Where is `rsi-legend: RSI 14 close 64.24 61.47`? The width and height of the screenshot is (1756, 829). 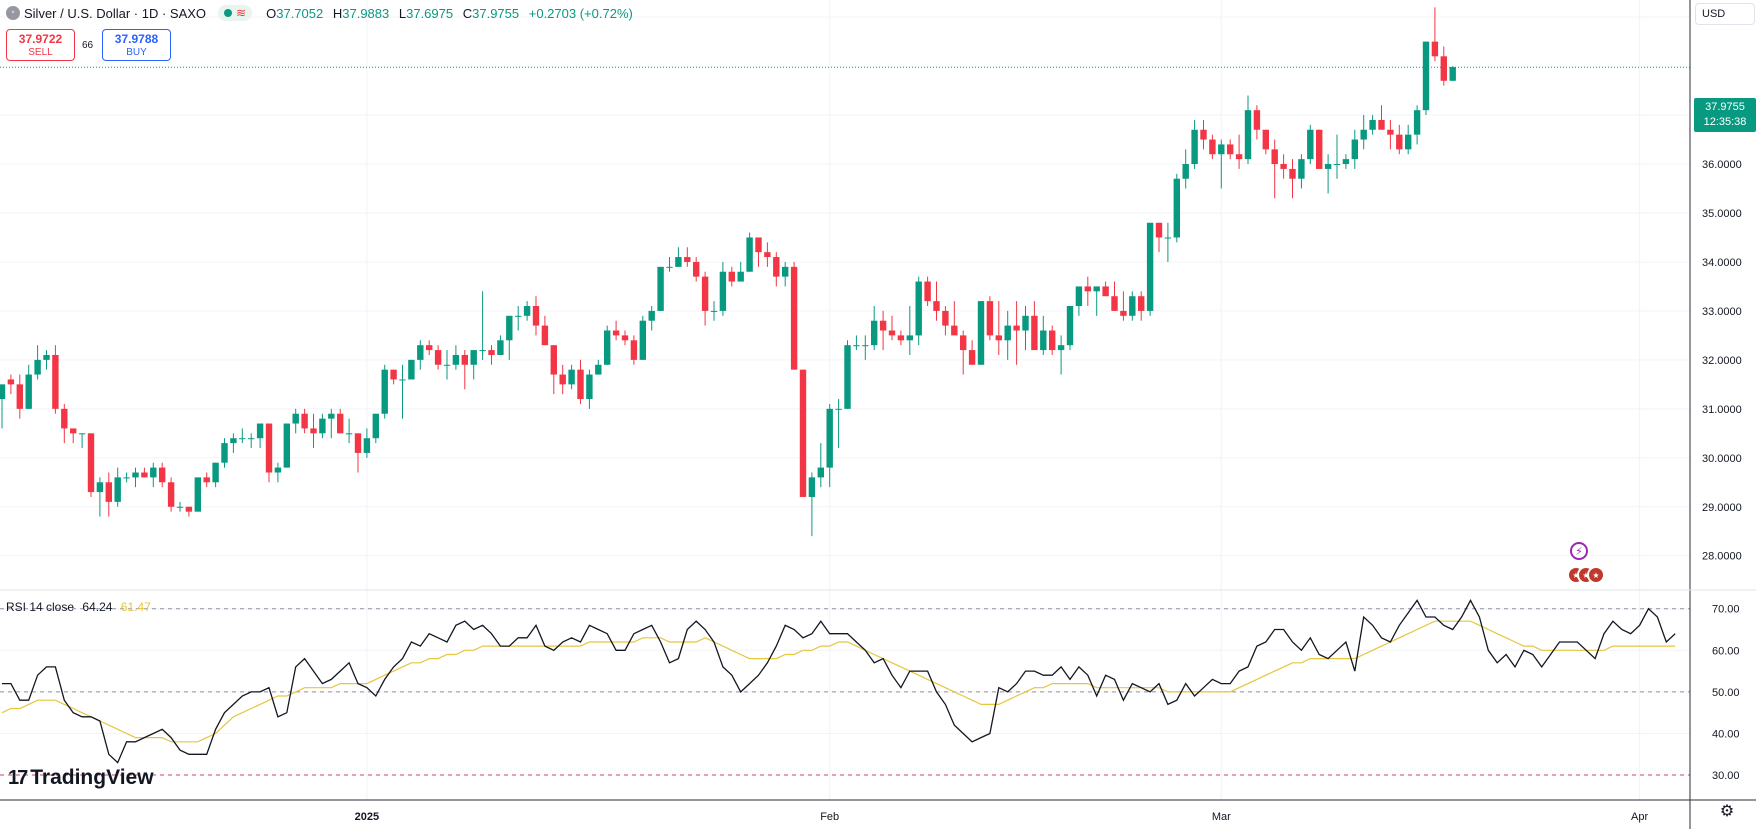 rsi-legend: RSI 14 close 64.24 61.47 is located at coordinates (78, 607).